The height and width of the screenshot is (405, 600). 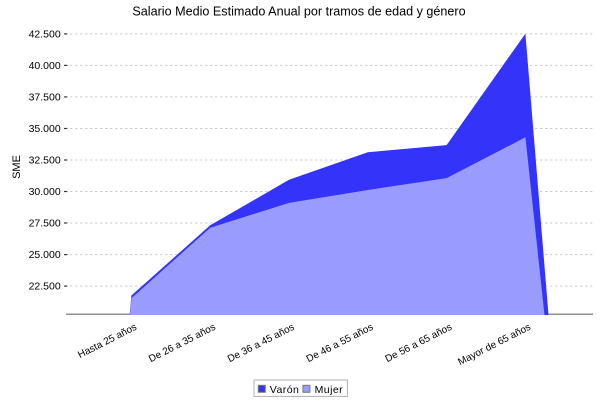 What do you see at coordinates (45, 66) in the screenshot?
I see `svg-text: 40.000` at bounding box center [45, 66].